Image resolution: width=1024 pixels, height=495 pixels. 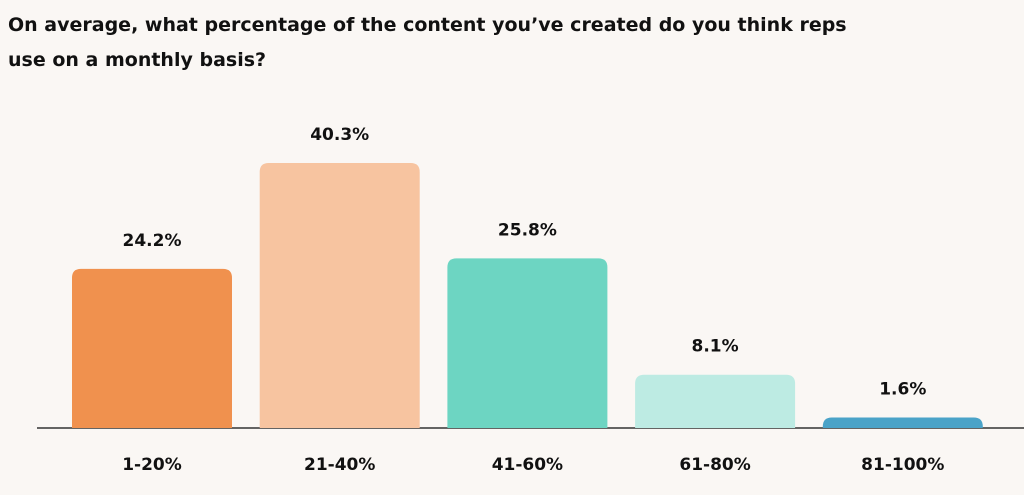 I want to click on value-label: 40.3%, so click(x=339, y=135).